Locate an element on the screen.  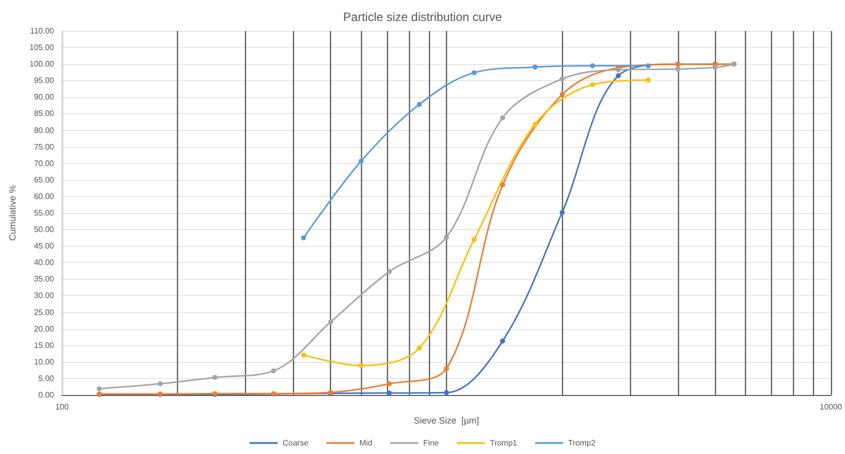
y-tick-label: 40.00 is located at coordinates (44, 263).